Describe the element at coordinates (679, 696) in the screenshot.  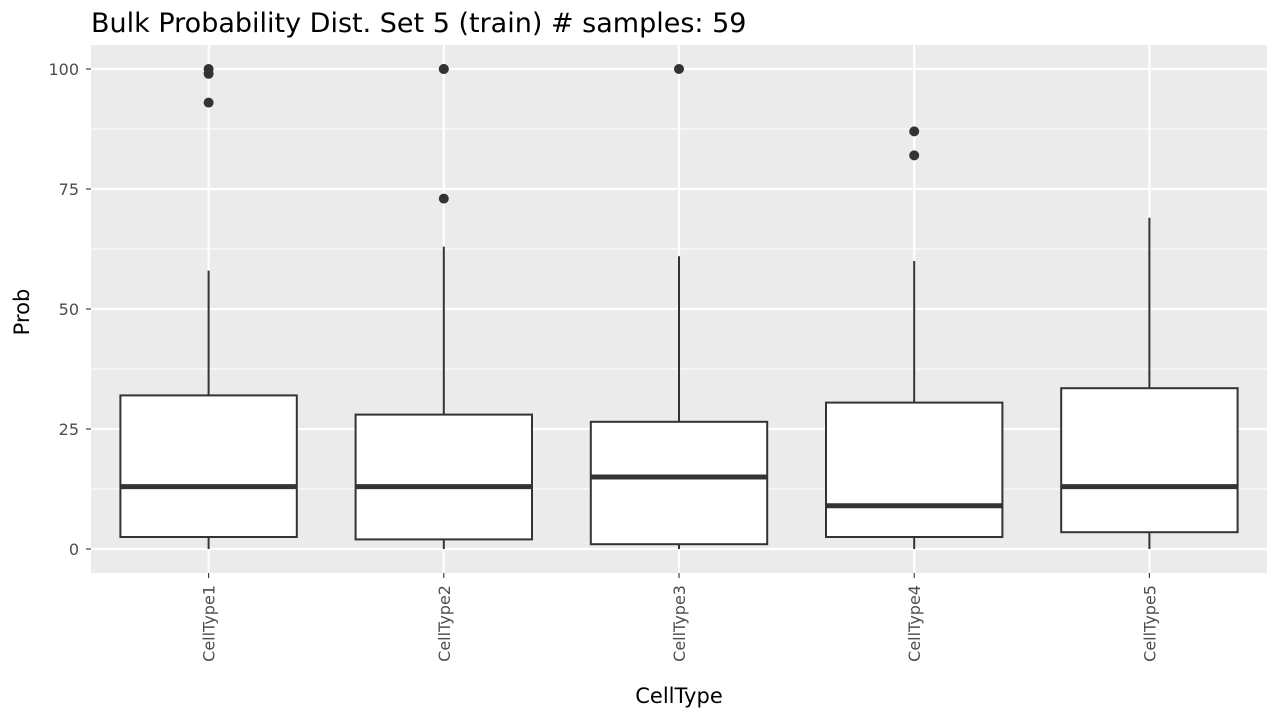
I see `x-axis-title: CellType` at that location.